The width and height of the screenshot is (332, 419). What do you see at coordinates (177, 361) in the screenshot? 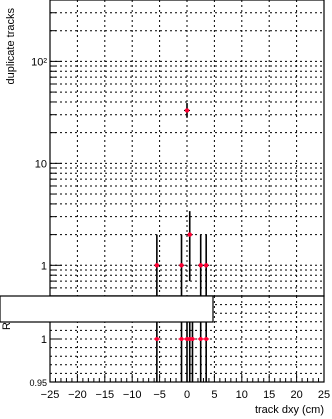
I see `lower-ticks: 10.95` at bounding box center [177, 361].